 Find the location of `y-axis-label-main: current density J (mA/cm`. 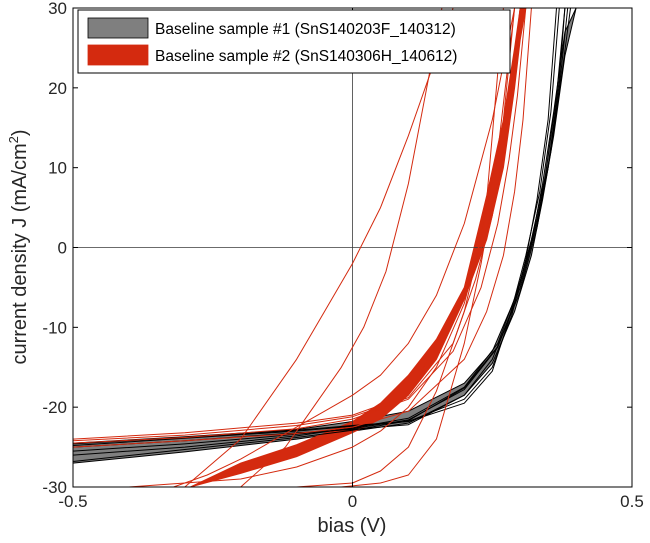

y-axis-label-main: current density J (mA/cm is located at coordinates (20, 253).